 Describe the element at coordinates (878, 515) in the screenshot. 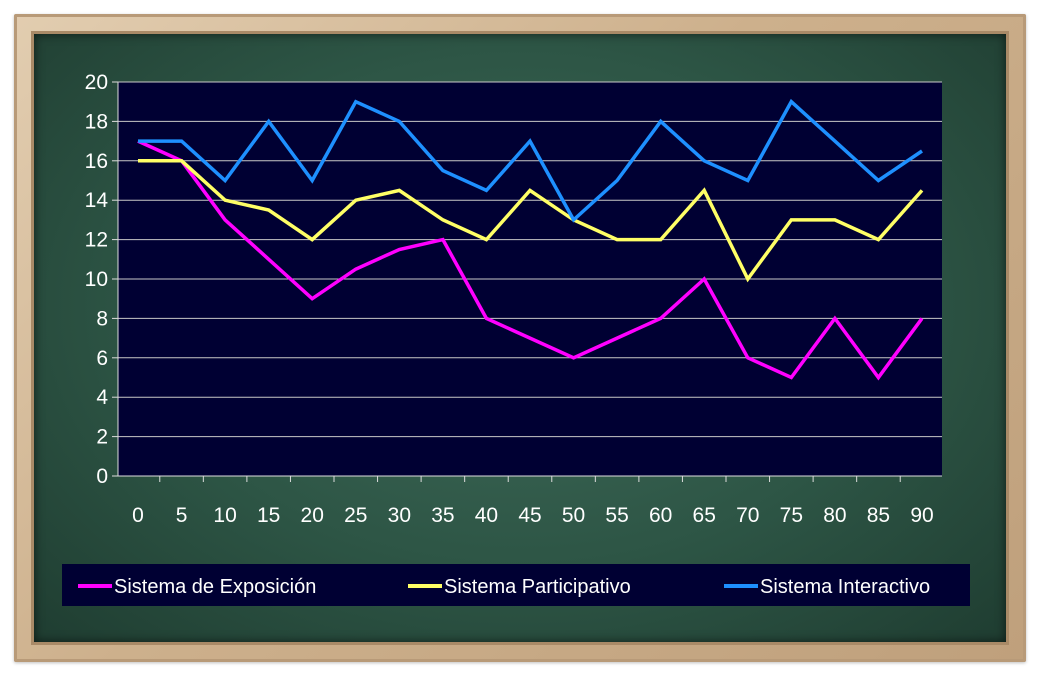

I see `x-tick-label: 85` at that location.